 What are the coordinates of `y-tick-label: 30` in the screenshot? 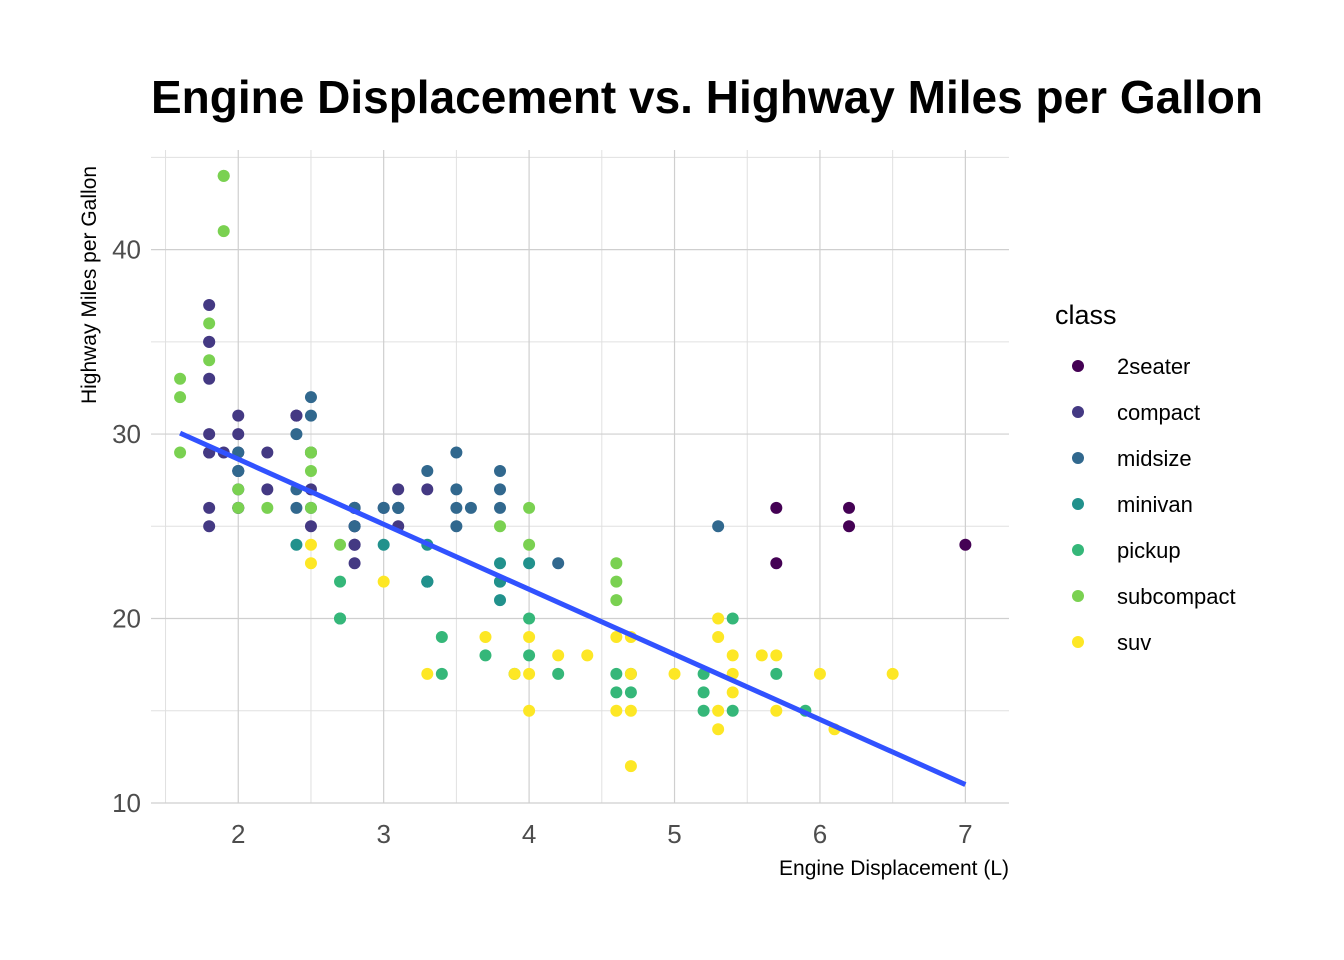 It's located at (126, 434).